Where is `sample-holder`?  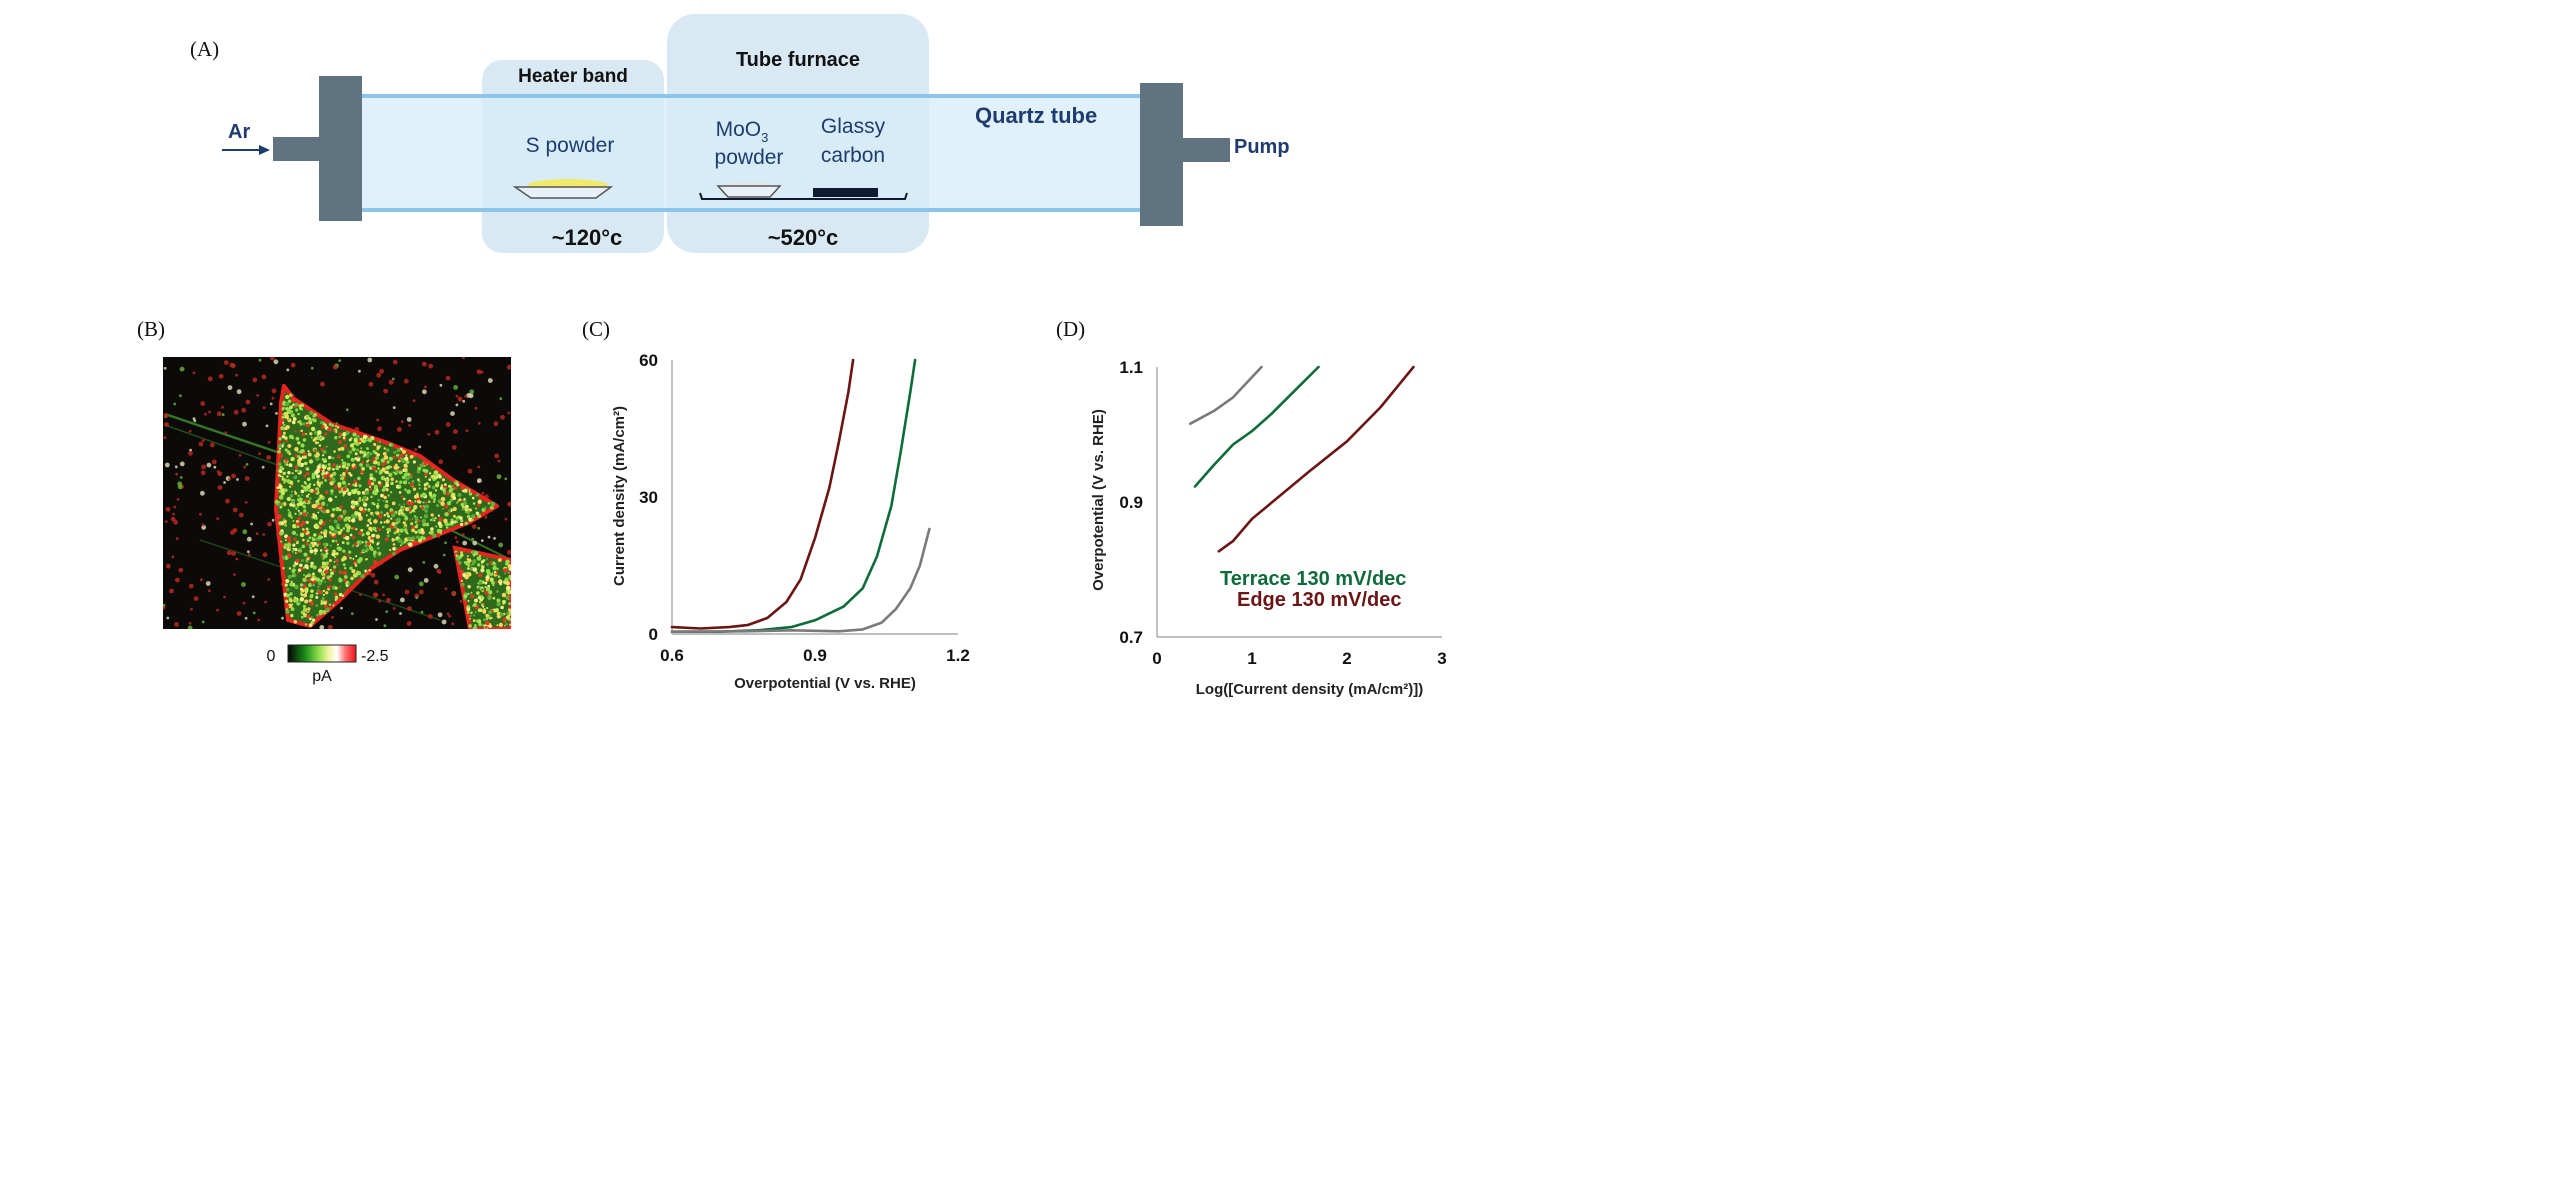 sample-holder is located at coordinates (803, 196).